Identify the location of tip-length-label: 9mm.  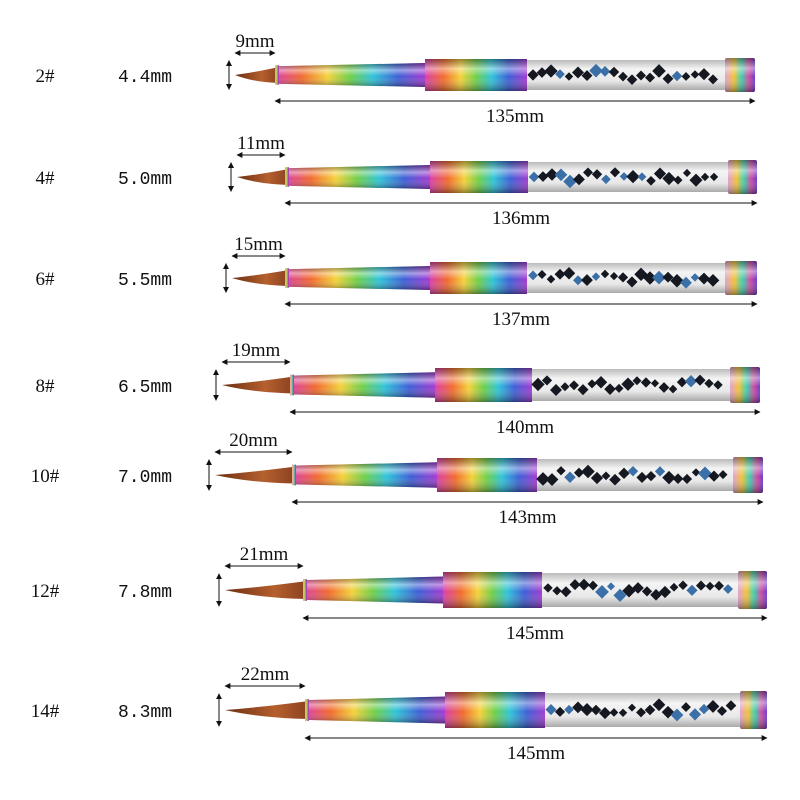
(254, 41).